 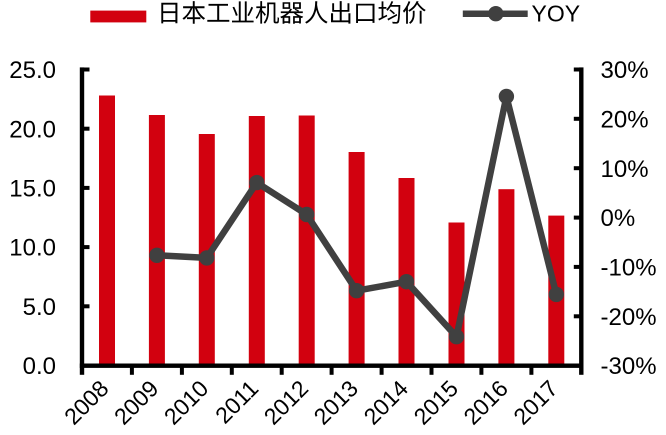 I want to click on svg-text: 5.0, so click(x=39, y=307).